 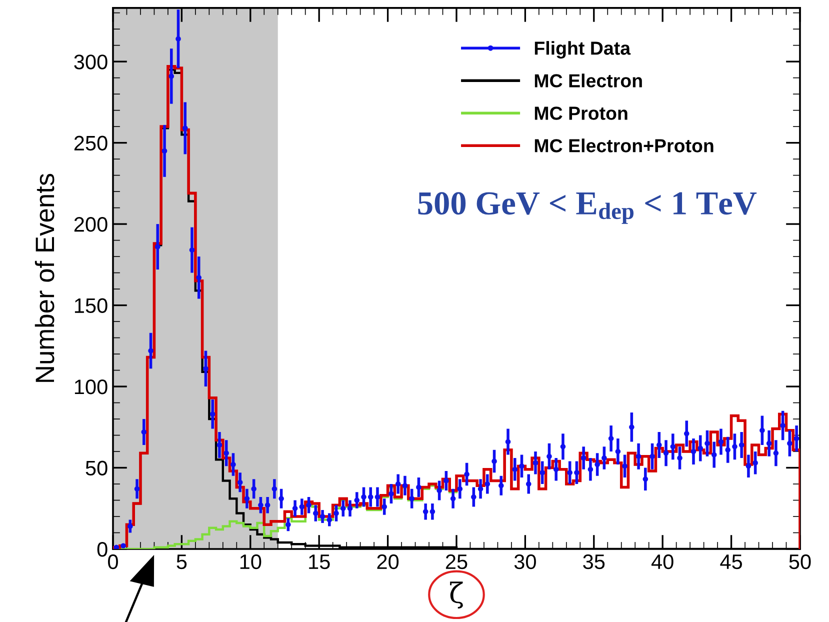 What do you see at coordinates (91, 387) in the screenshot?
I see `y-tick-label: 100` at bounding box center [91, 387].